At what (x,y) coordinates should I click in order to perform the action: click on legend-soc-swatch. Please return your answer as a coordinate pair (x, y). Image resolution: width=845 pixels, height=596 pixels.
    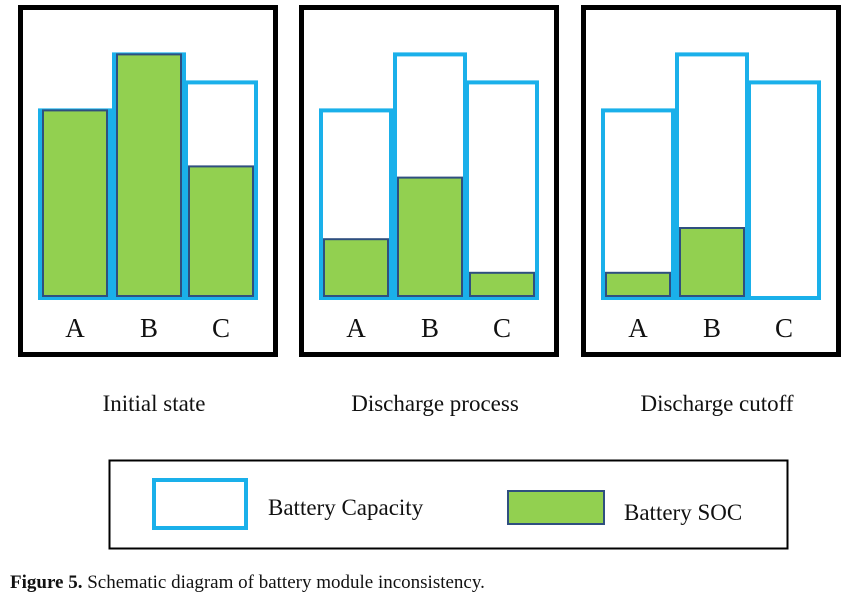
    Looking at the image, I should click on (556, 507).